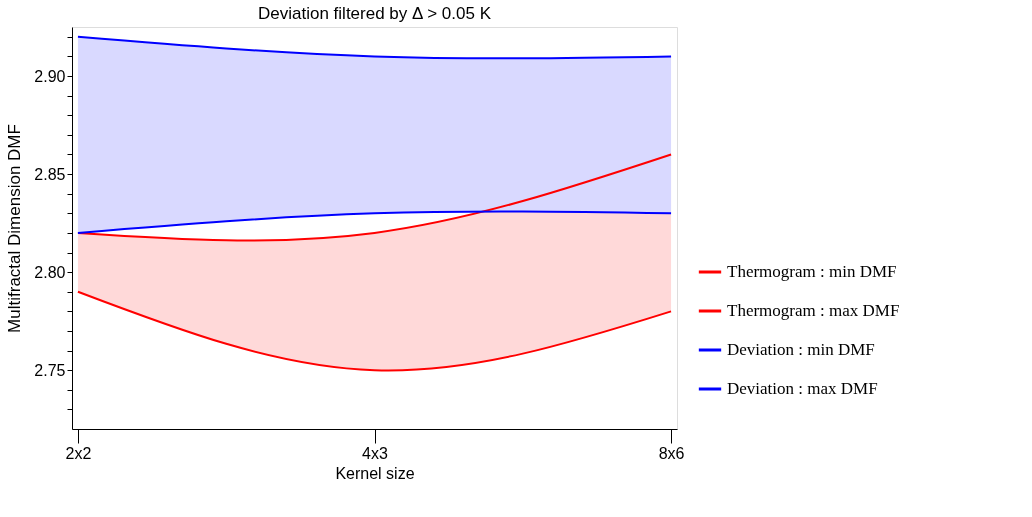  Describe the element at coordinates (50, 272) in the screenshot. I see `y-tick-label: 2.80` at that location.